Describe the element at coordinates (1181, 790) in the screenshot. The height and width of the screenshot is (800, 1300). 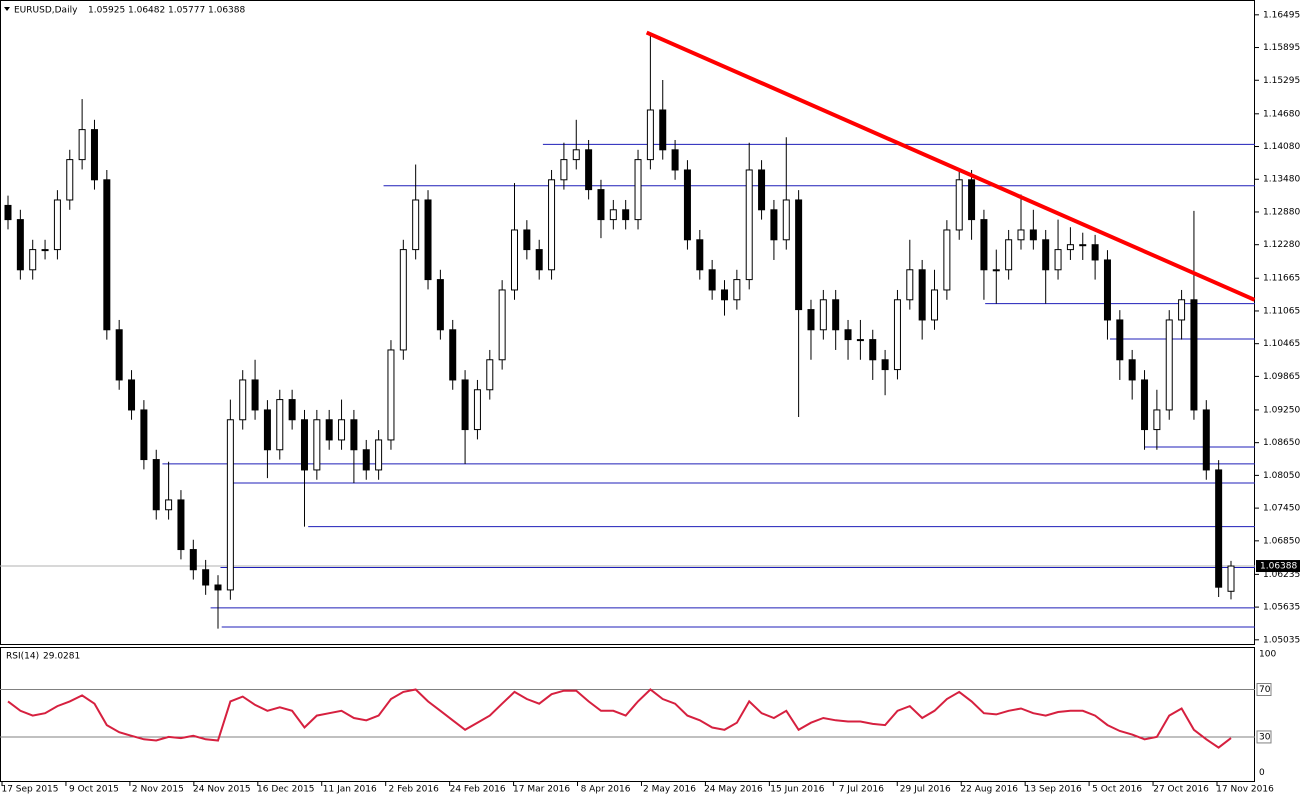
I see `x-tick-label: 27 Oct 2016` at that location.